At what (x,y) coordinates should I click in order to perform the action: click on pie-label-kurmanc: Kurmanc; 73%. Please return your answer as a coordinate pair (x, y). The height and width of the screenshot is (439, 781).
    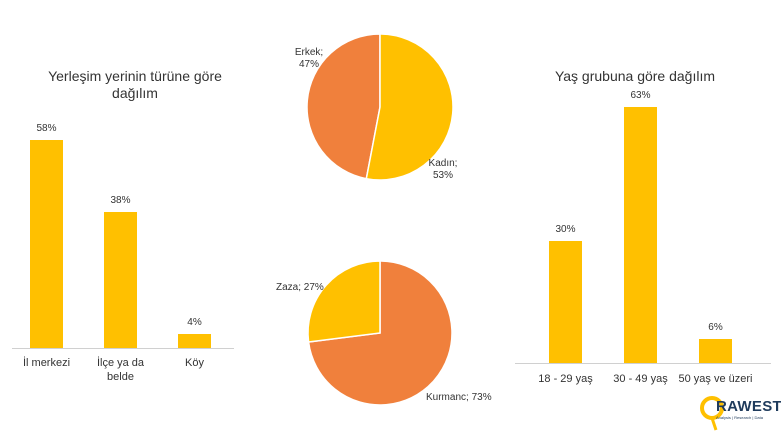
    Looking at the image, I should click on (459, 397).